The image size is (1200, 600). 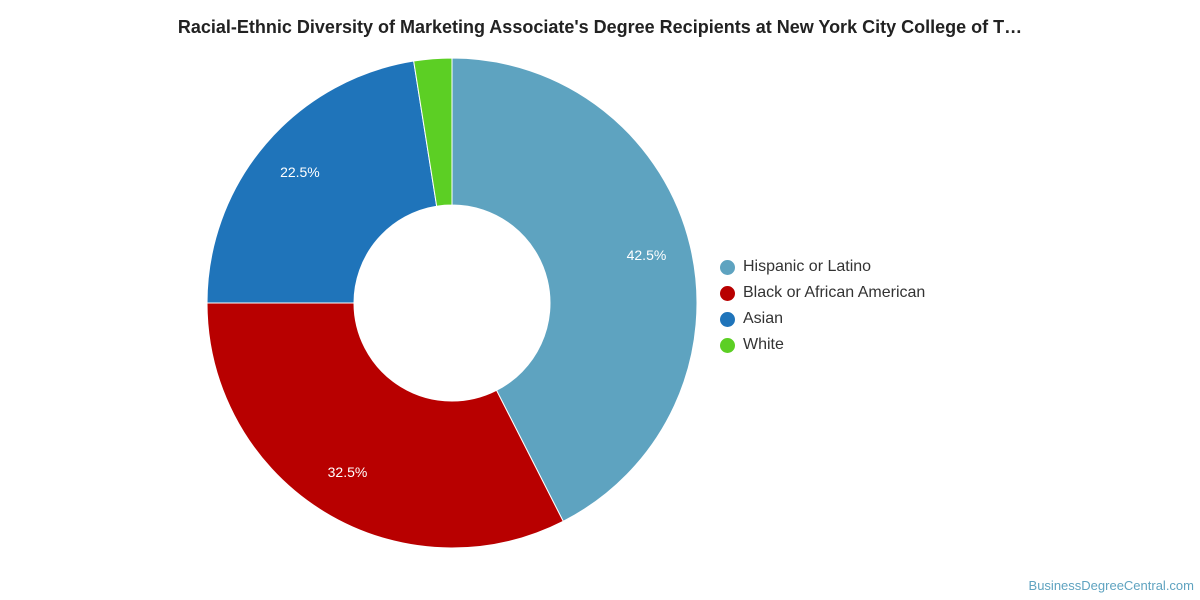 I want to click on legend-label: Hispanic or Latino, so click(x=807, y=266).